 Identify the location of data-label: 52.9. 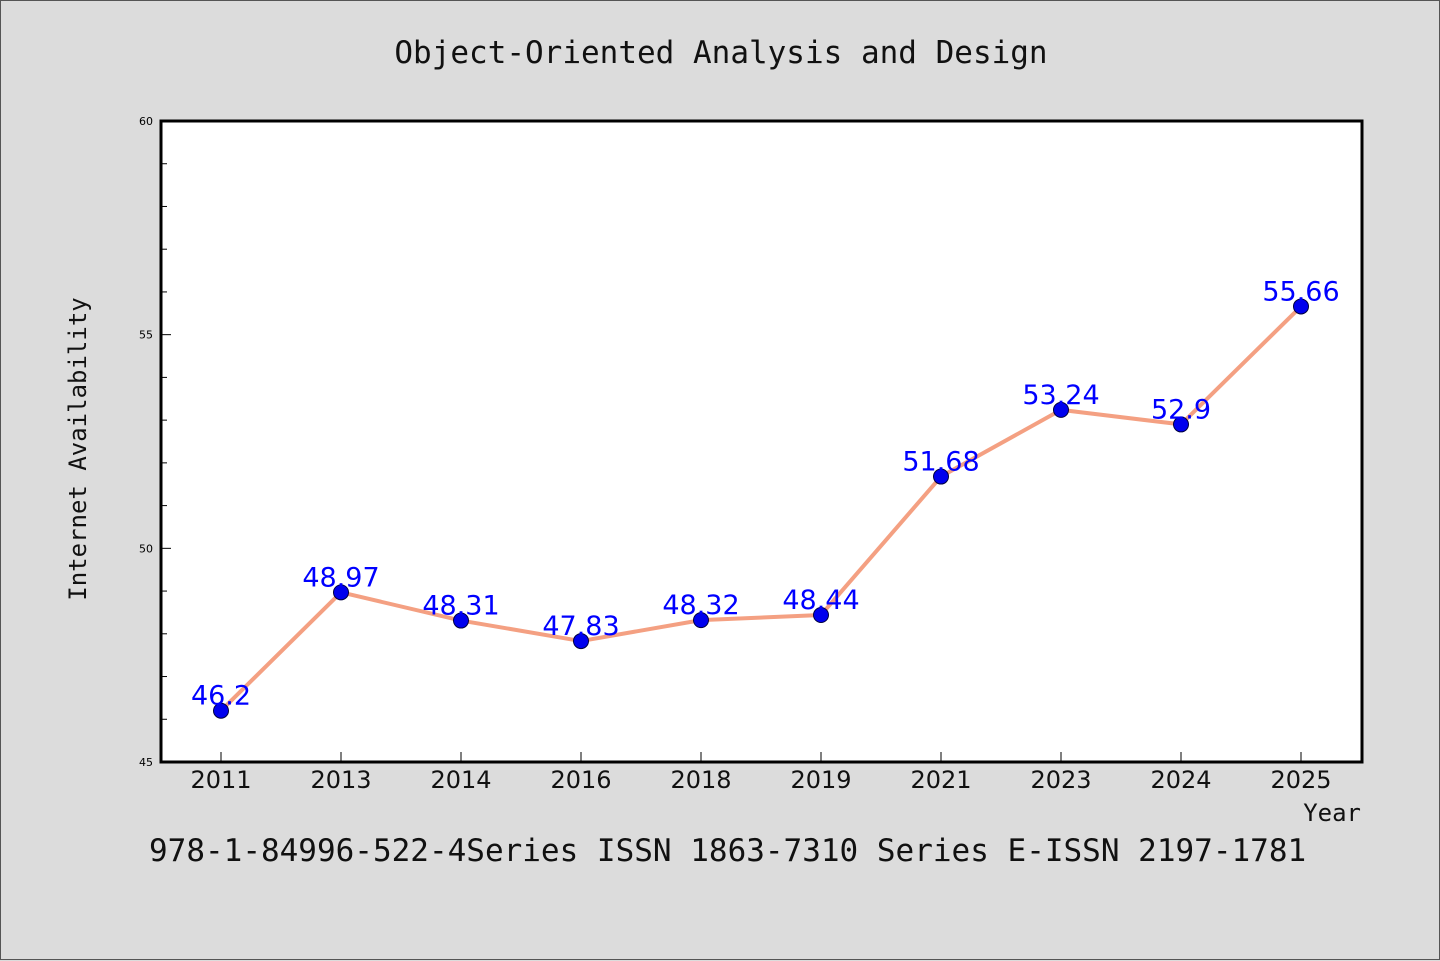
(1181, 409).